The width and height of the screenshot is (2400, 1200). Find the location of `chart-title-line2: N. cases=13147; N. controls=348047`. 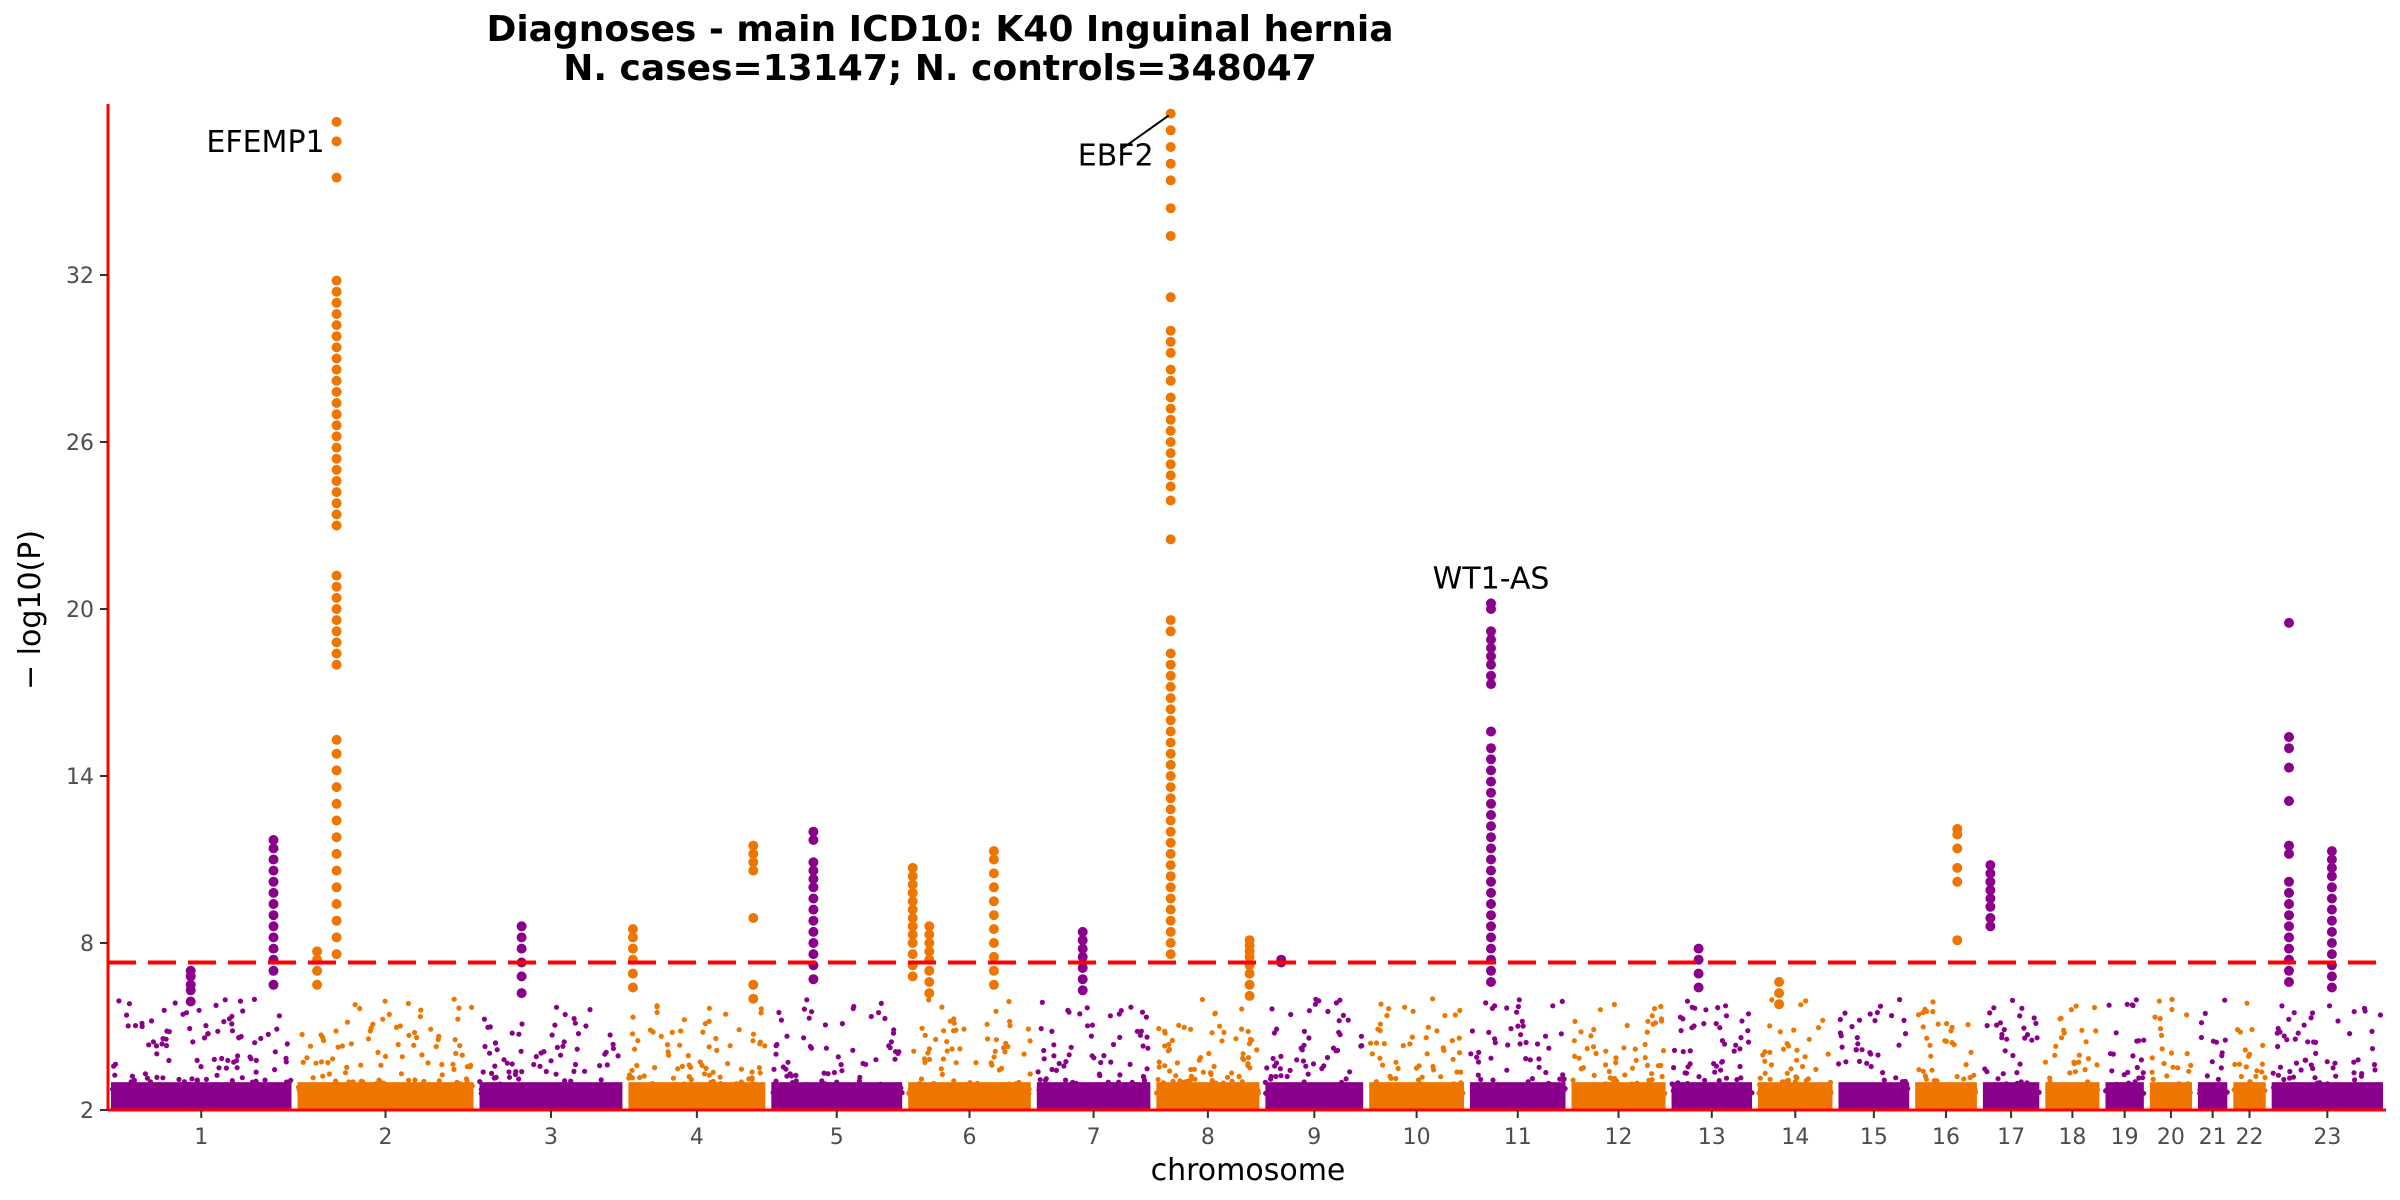

chart-title-line2: N. cases=13147; N. controls=348047 is located at coordinates (940, 68).